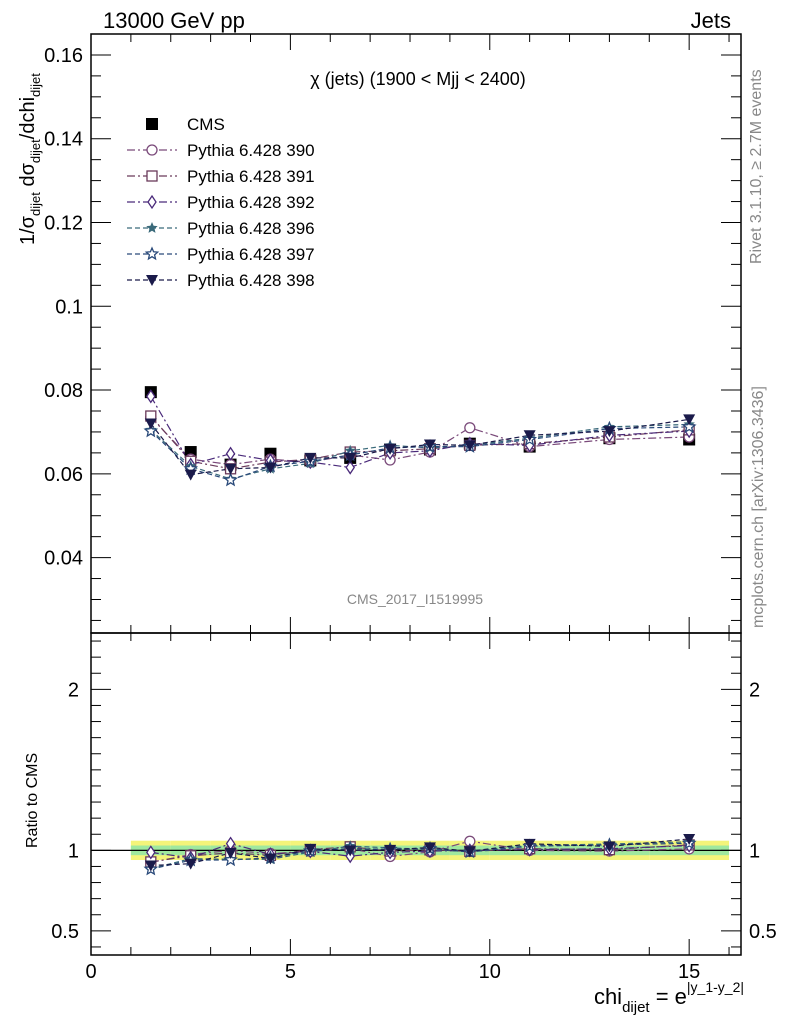 Image resolution: width=786 pixels, height=1024 pixels. I want to click on legend-label-3: Pythia 6.428 392, so click(251, 202).